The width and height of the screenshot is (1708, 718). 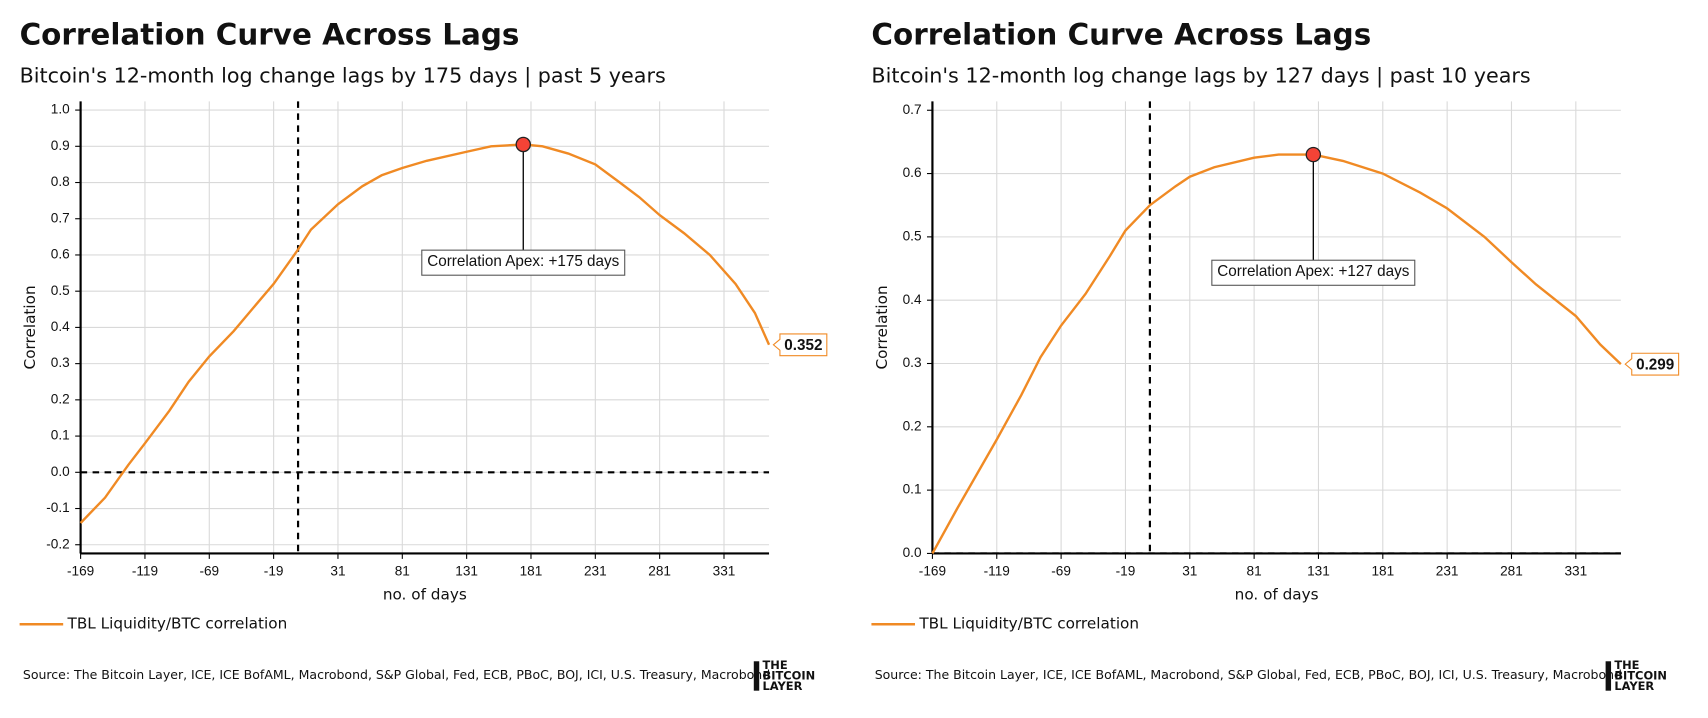 I want to click on annotation-text: Correlation Apex: +127 days, so click(x=1313, y=271).